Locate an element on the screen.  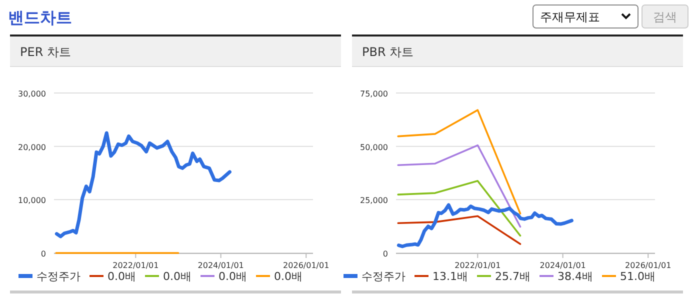
legend-label: 25.7배 is located at coordinates (512, 276).